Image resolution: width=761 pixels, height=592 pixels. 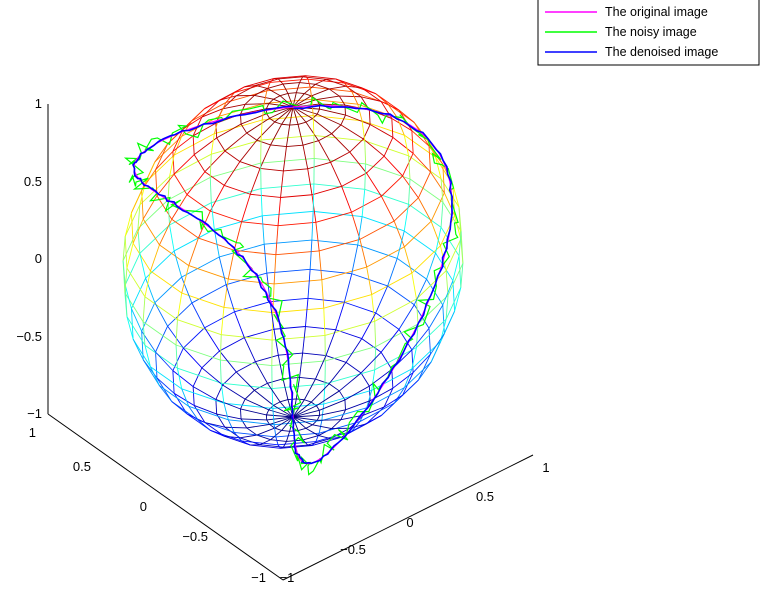 What do you see at coordinates (353, 549) in the screenshot?
I see `x-tick-label: −0.5` at bounding box center [353, 549].